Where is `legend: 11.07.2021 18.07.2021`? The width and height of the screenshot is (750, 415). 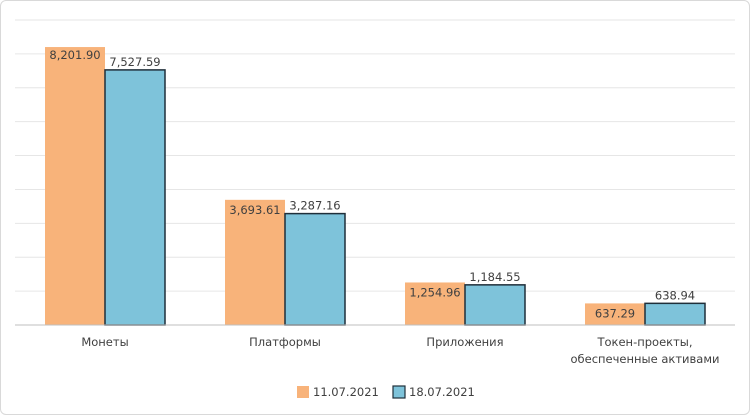 legend: 11.07.2021 18.07.2021 is located at coordinates (386, 392).